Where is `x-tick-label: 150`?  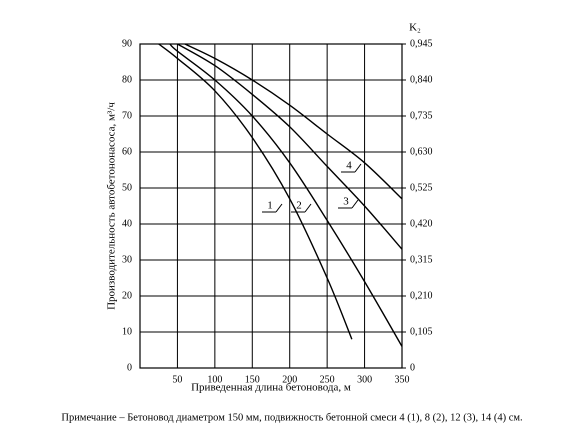 x-tick-label: 150 is located at coordinates (252, 379).